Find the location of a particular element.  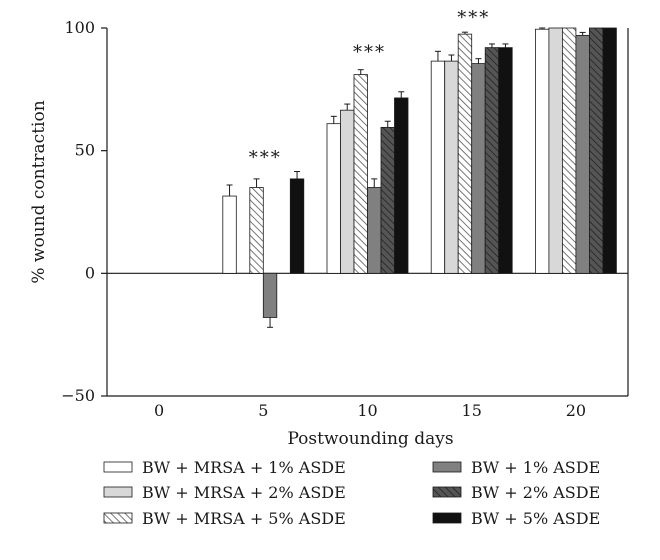

x-tick-label: 0 is located at coordinates (159, 410).